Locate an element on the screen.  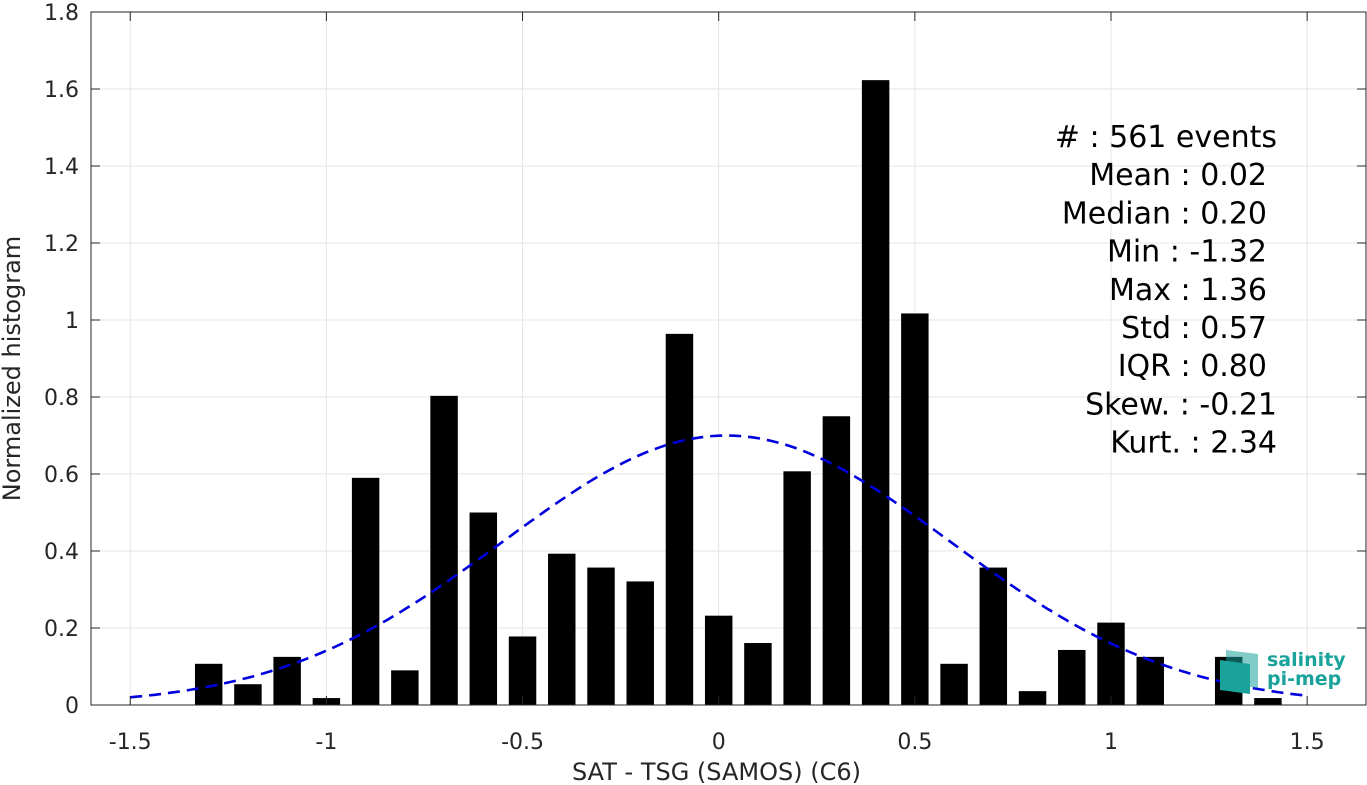
stats-line: IQR : 0.80 is located at coordinates (1192, 366).